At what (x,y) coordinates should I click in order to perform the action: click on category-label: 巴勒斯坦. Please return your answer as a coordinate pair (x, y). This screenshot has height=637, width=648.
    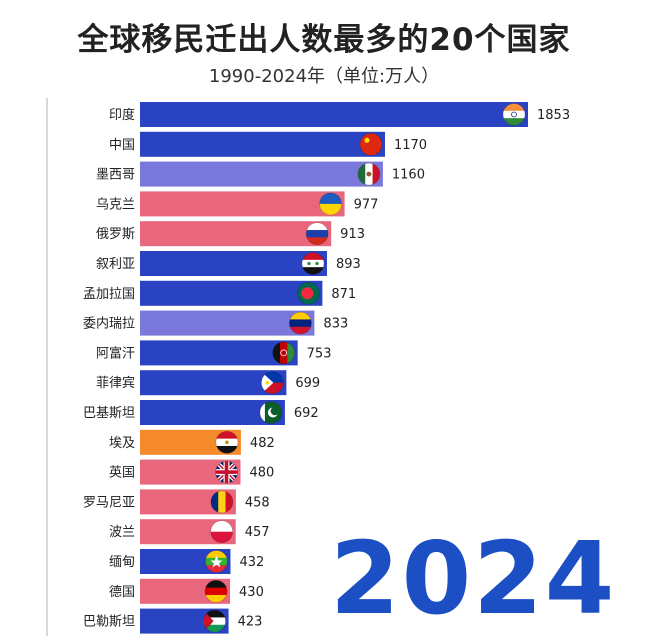
    Looking at the image, I should click on (109, 622).